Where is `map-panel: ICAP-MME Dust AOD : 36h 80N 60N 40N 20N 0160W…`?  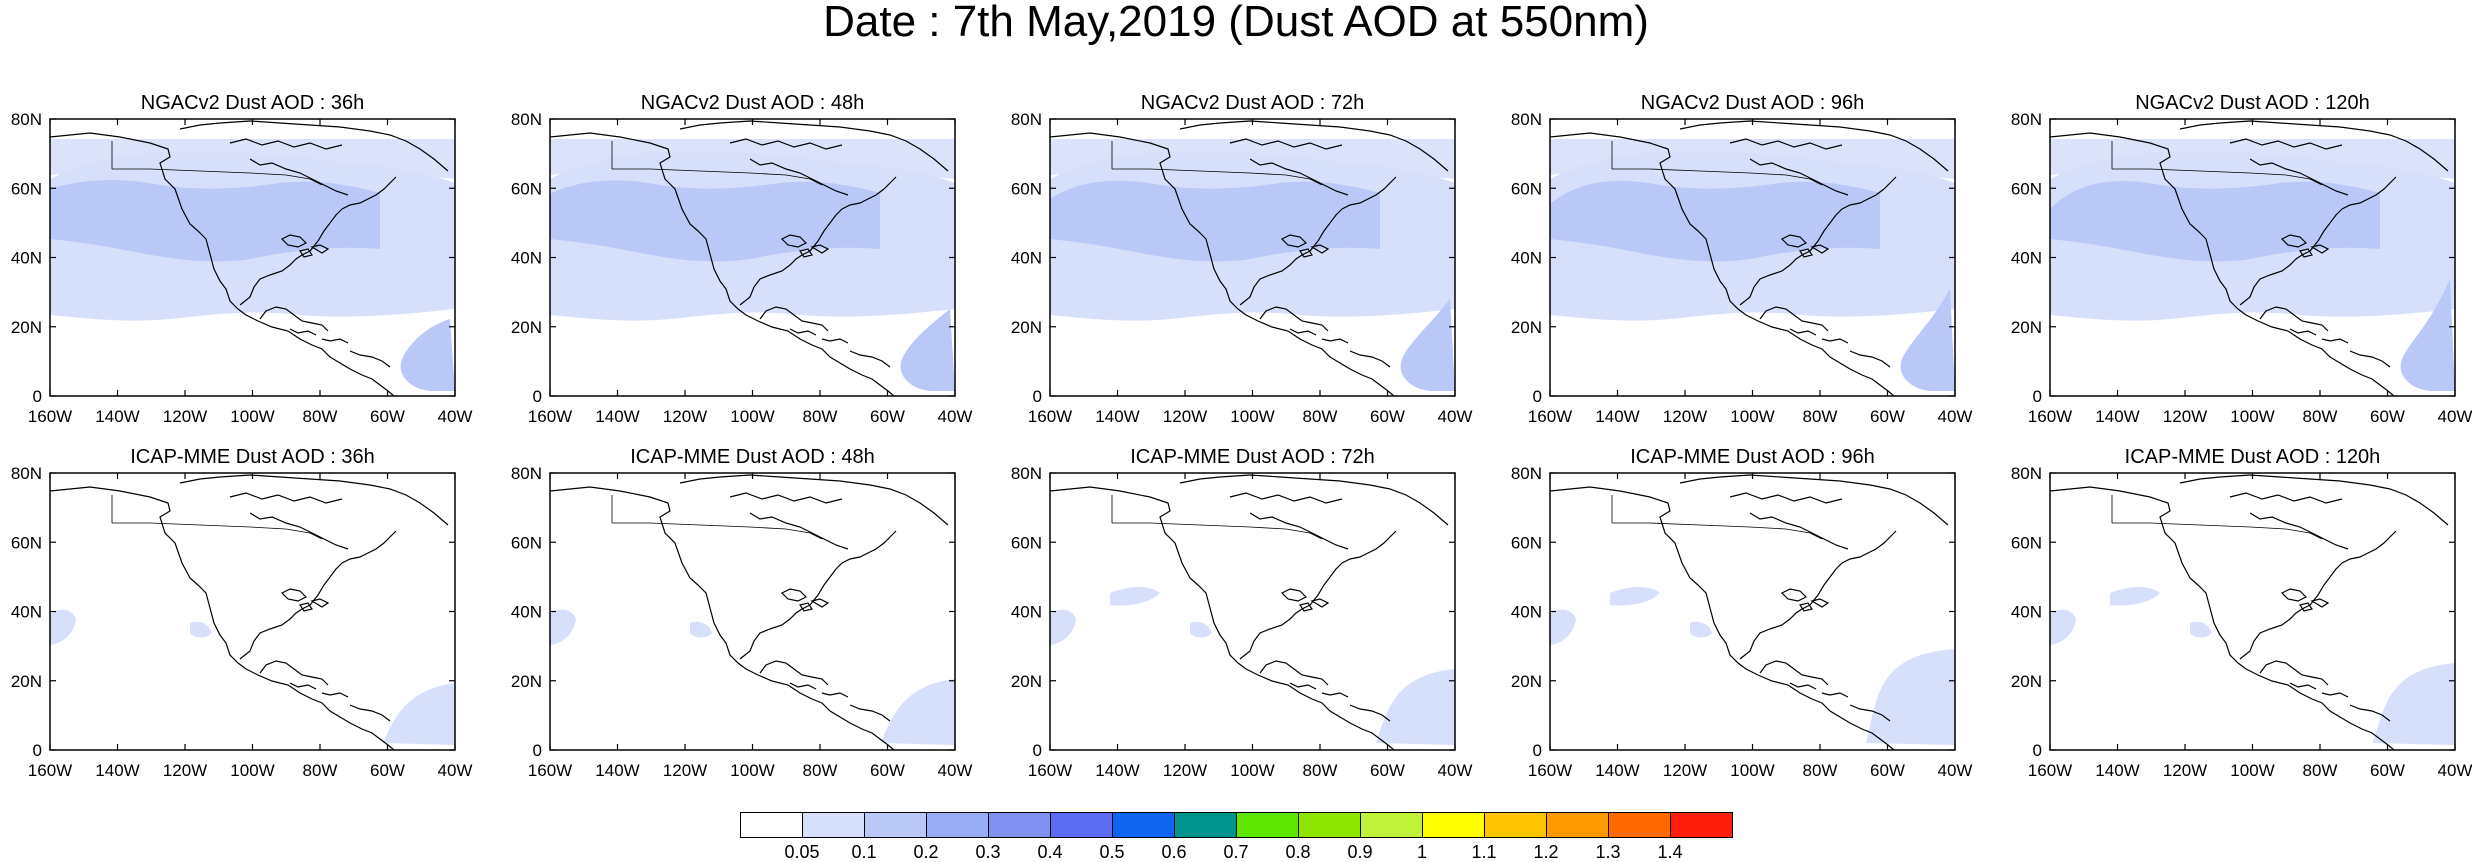 map-panel: ICAP-MME Dust AOD : 36h 80N 60N 40N 20N 0160W… is located at coordinates (242, 613).